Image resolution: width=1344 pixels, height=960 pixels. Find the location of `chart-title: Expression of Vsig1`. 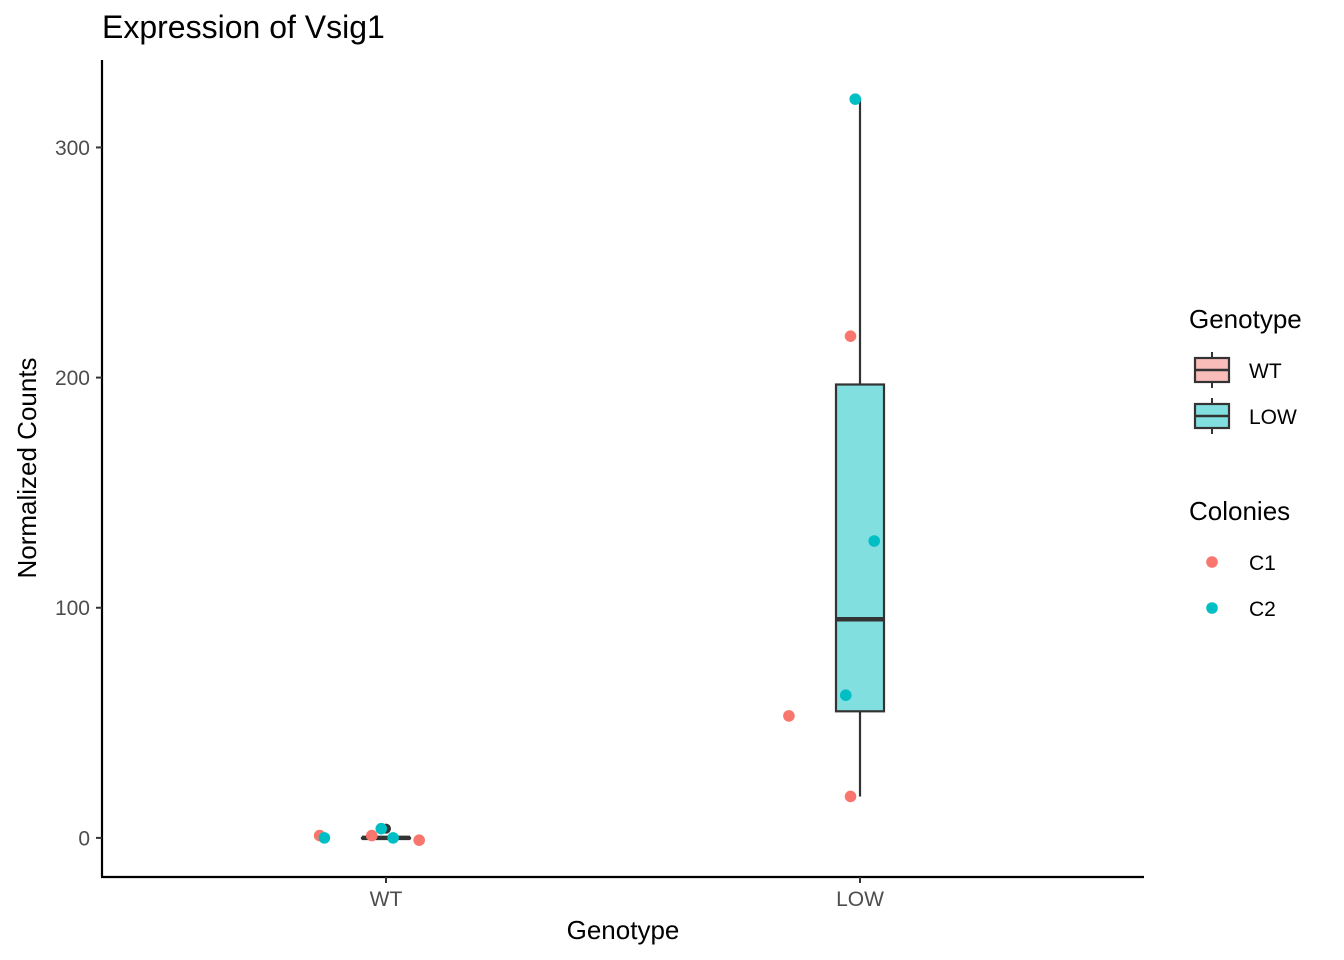

chart-title: Expression of Vsig1 is located at coordinates (243, 27).